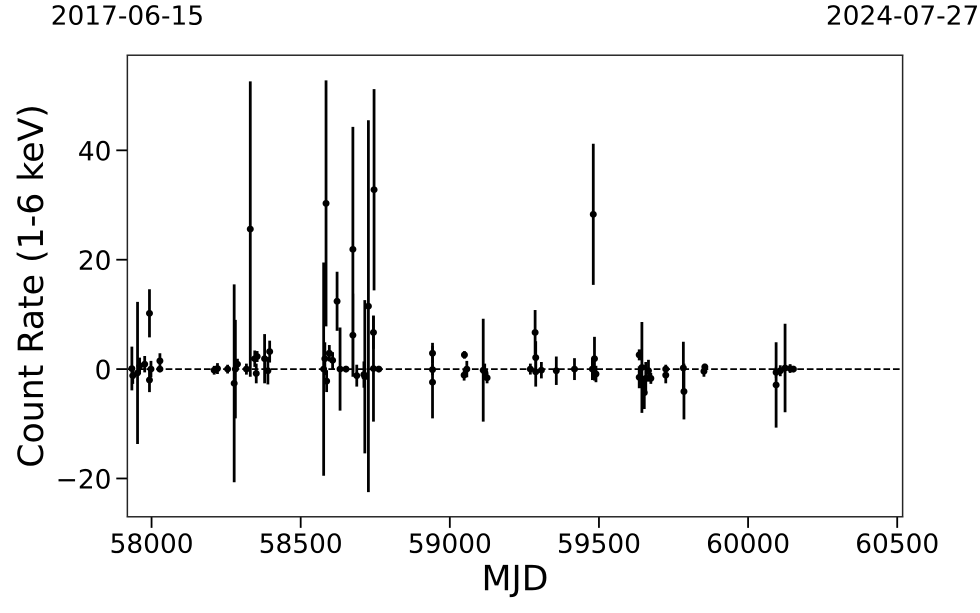 The width and height of the screenshot is (980, 613). Describe the element at coordinates (515, 581) in the screenshot. I see `x-axis-title: MJD` at that location.